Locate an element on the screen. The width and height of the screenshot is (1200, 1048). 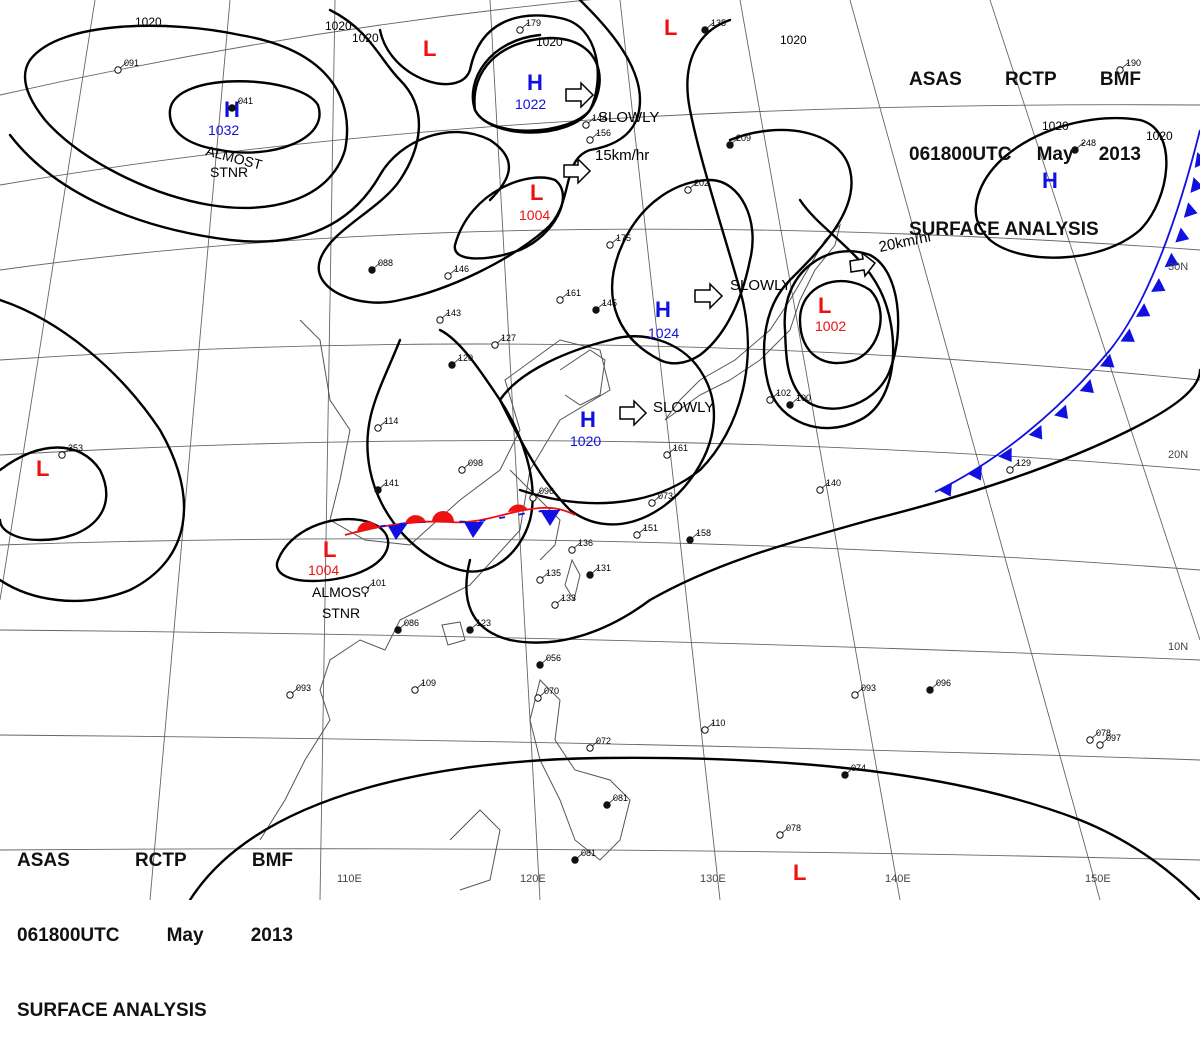
station-plot: 129 is located at coordinates (1018, 466).